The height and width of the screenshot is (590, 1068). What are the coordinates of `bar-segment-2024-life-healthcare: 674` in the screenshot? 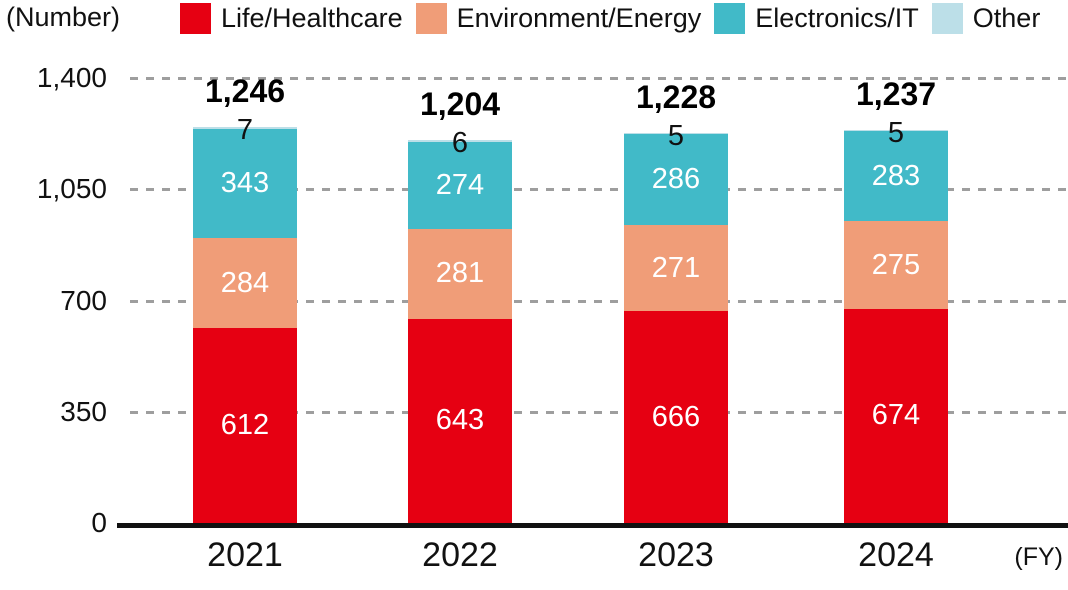 It's located at (896, 415).